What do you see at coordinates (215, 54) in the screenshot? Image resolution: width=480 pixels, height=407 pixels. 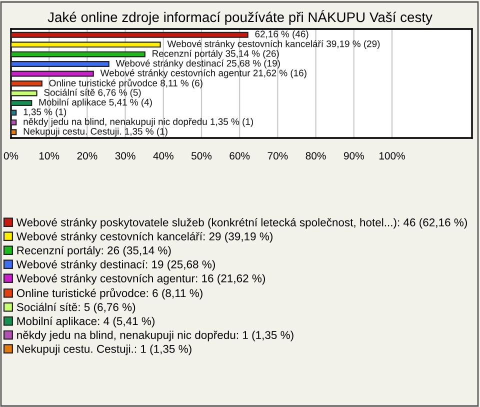 I see `data-label: Recenzní portály 35,14 % (26)` at bounding box center [215, 54].